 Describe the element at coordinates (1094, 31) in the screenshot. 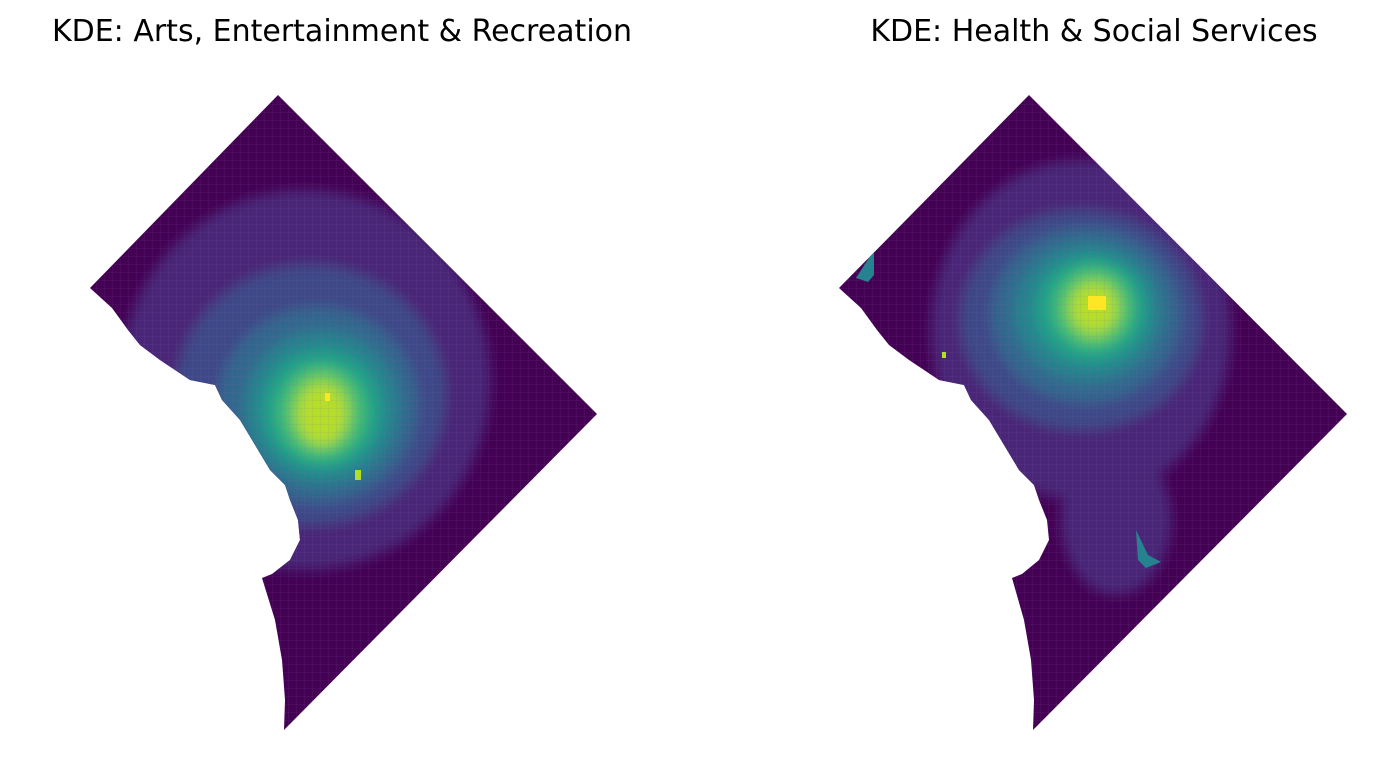

I see `map-title-health: KDE: Health & Social Services` at that location.